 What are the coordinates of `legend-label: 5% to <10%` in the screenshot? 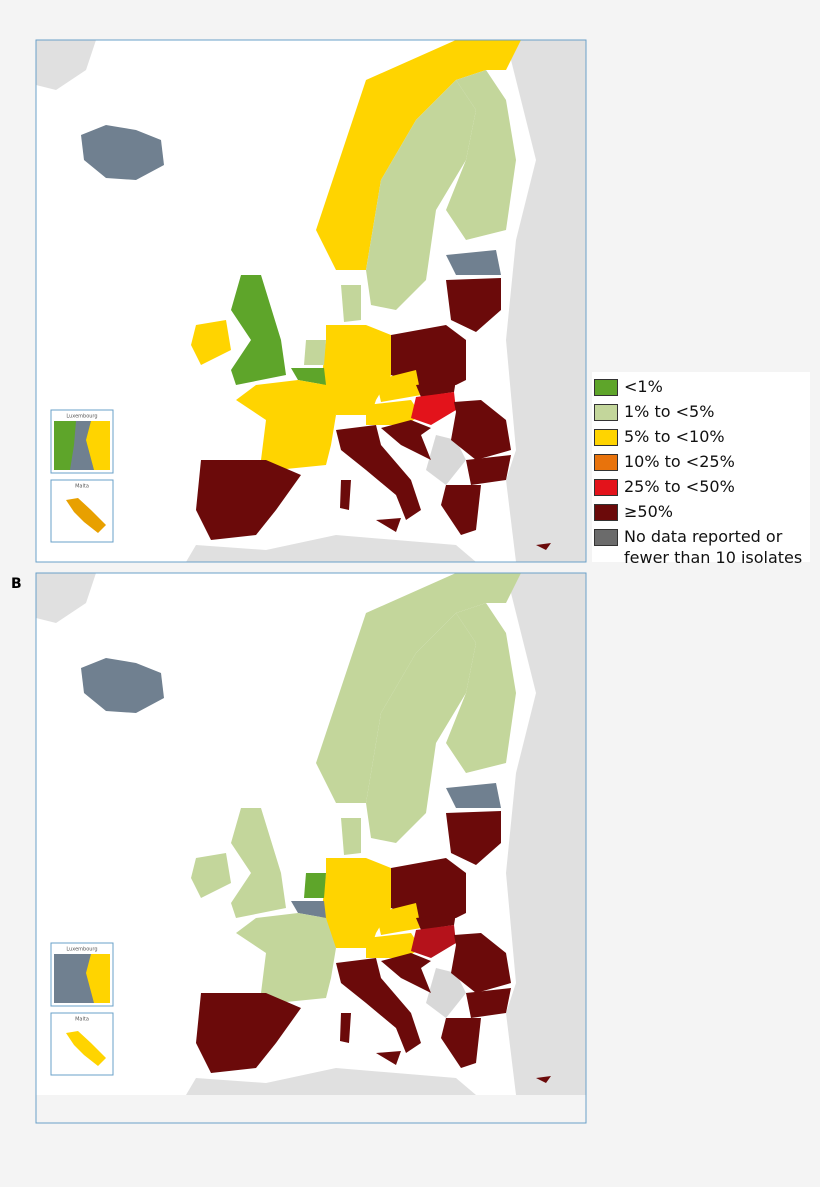 It's located at (674, 436).